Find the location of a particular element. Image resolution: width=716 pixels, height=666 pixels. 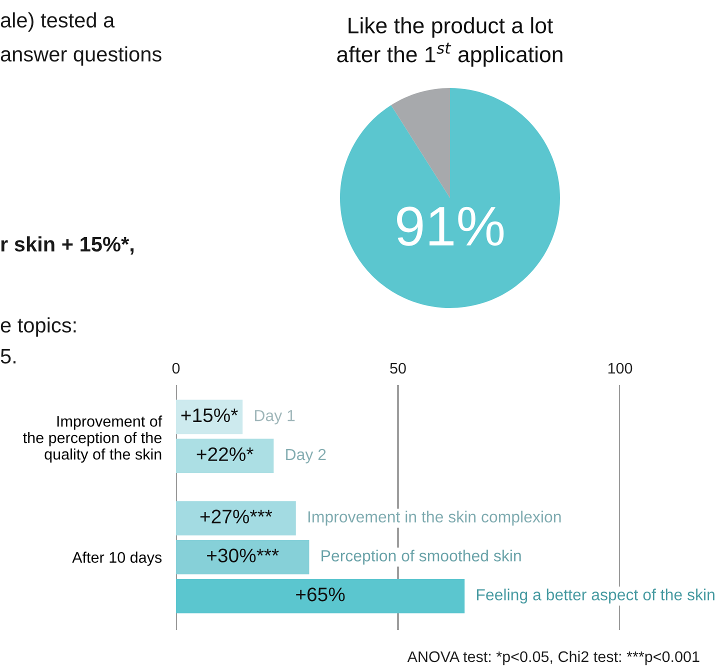

series-label: Day 1 is located at coordinates (275, 417).